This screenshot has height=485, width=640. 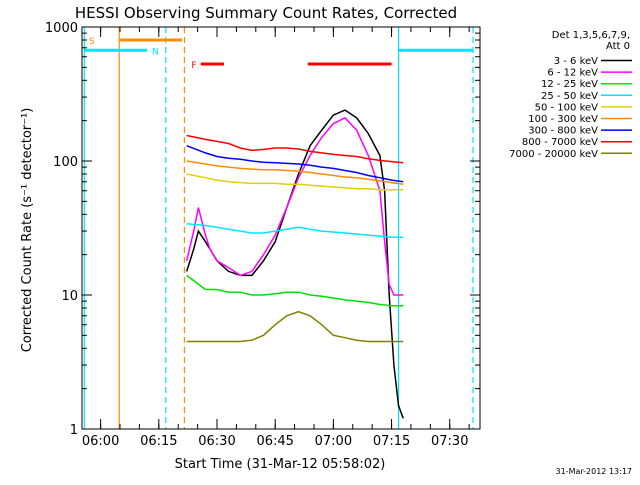 What do you see at coordinates (553, 154) in the screenshot?
I see `legend-entry-label: 7000 - 20000 keV` at bounding box center [553, 154].